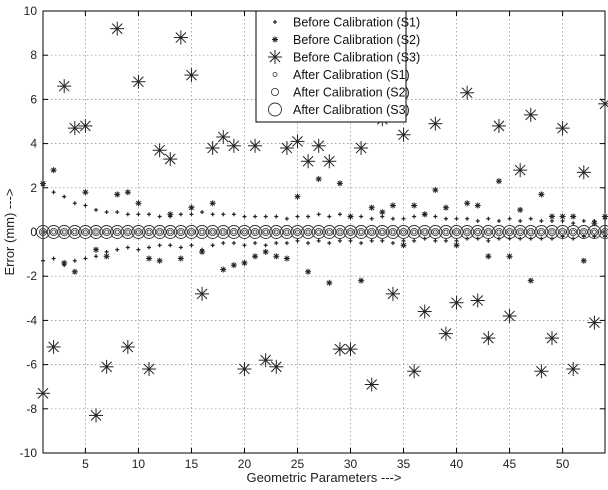 The height and width of the screenshot is (490, 608). I want to click on legend-label: After Calibration (S3), so click(351, 110).